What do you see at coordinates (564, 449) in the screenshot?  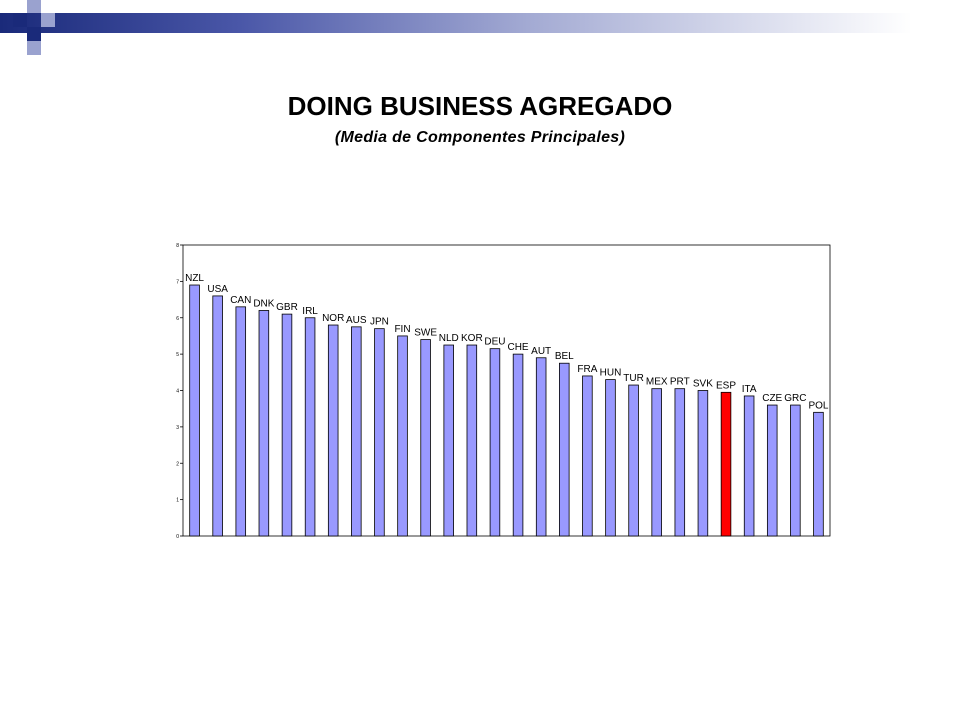 I see `bar-bel` at bounding box center [564, 449].